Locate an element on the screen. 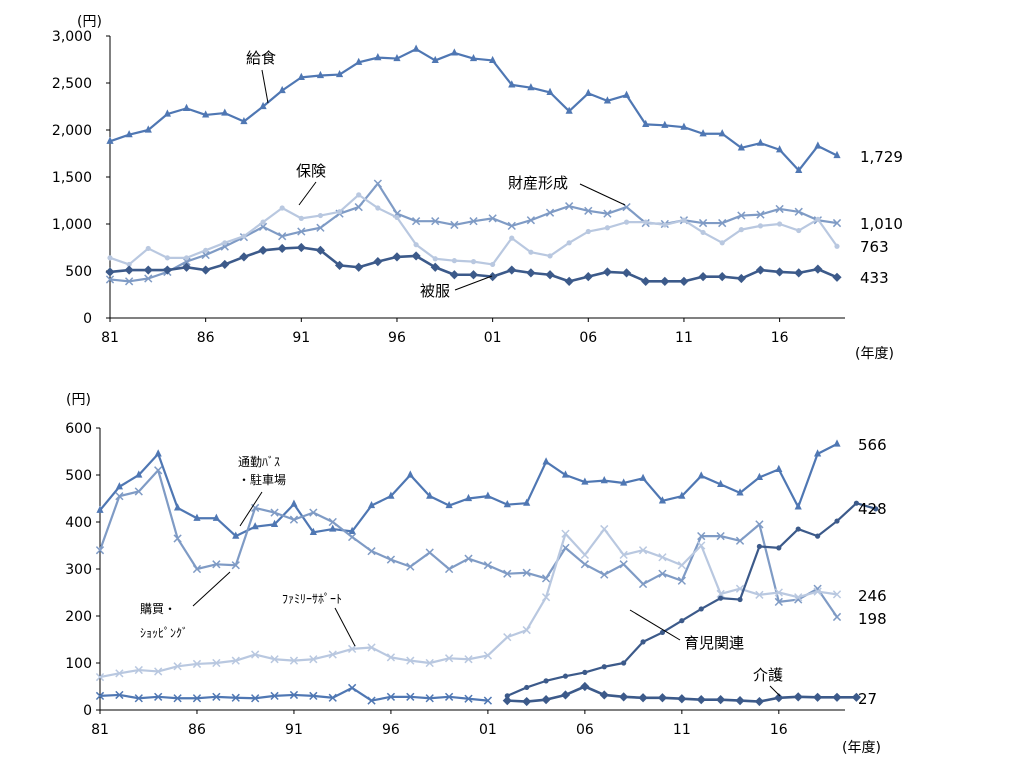  top-series-1-point-26-b is located at coordinates (607, 213).